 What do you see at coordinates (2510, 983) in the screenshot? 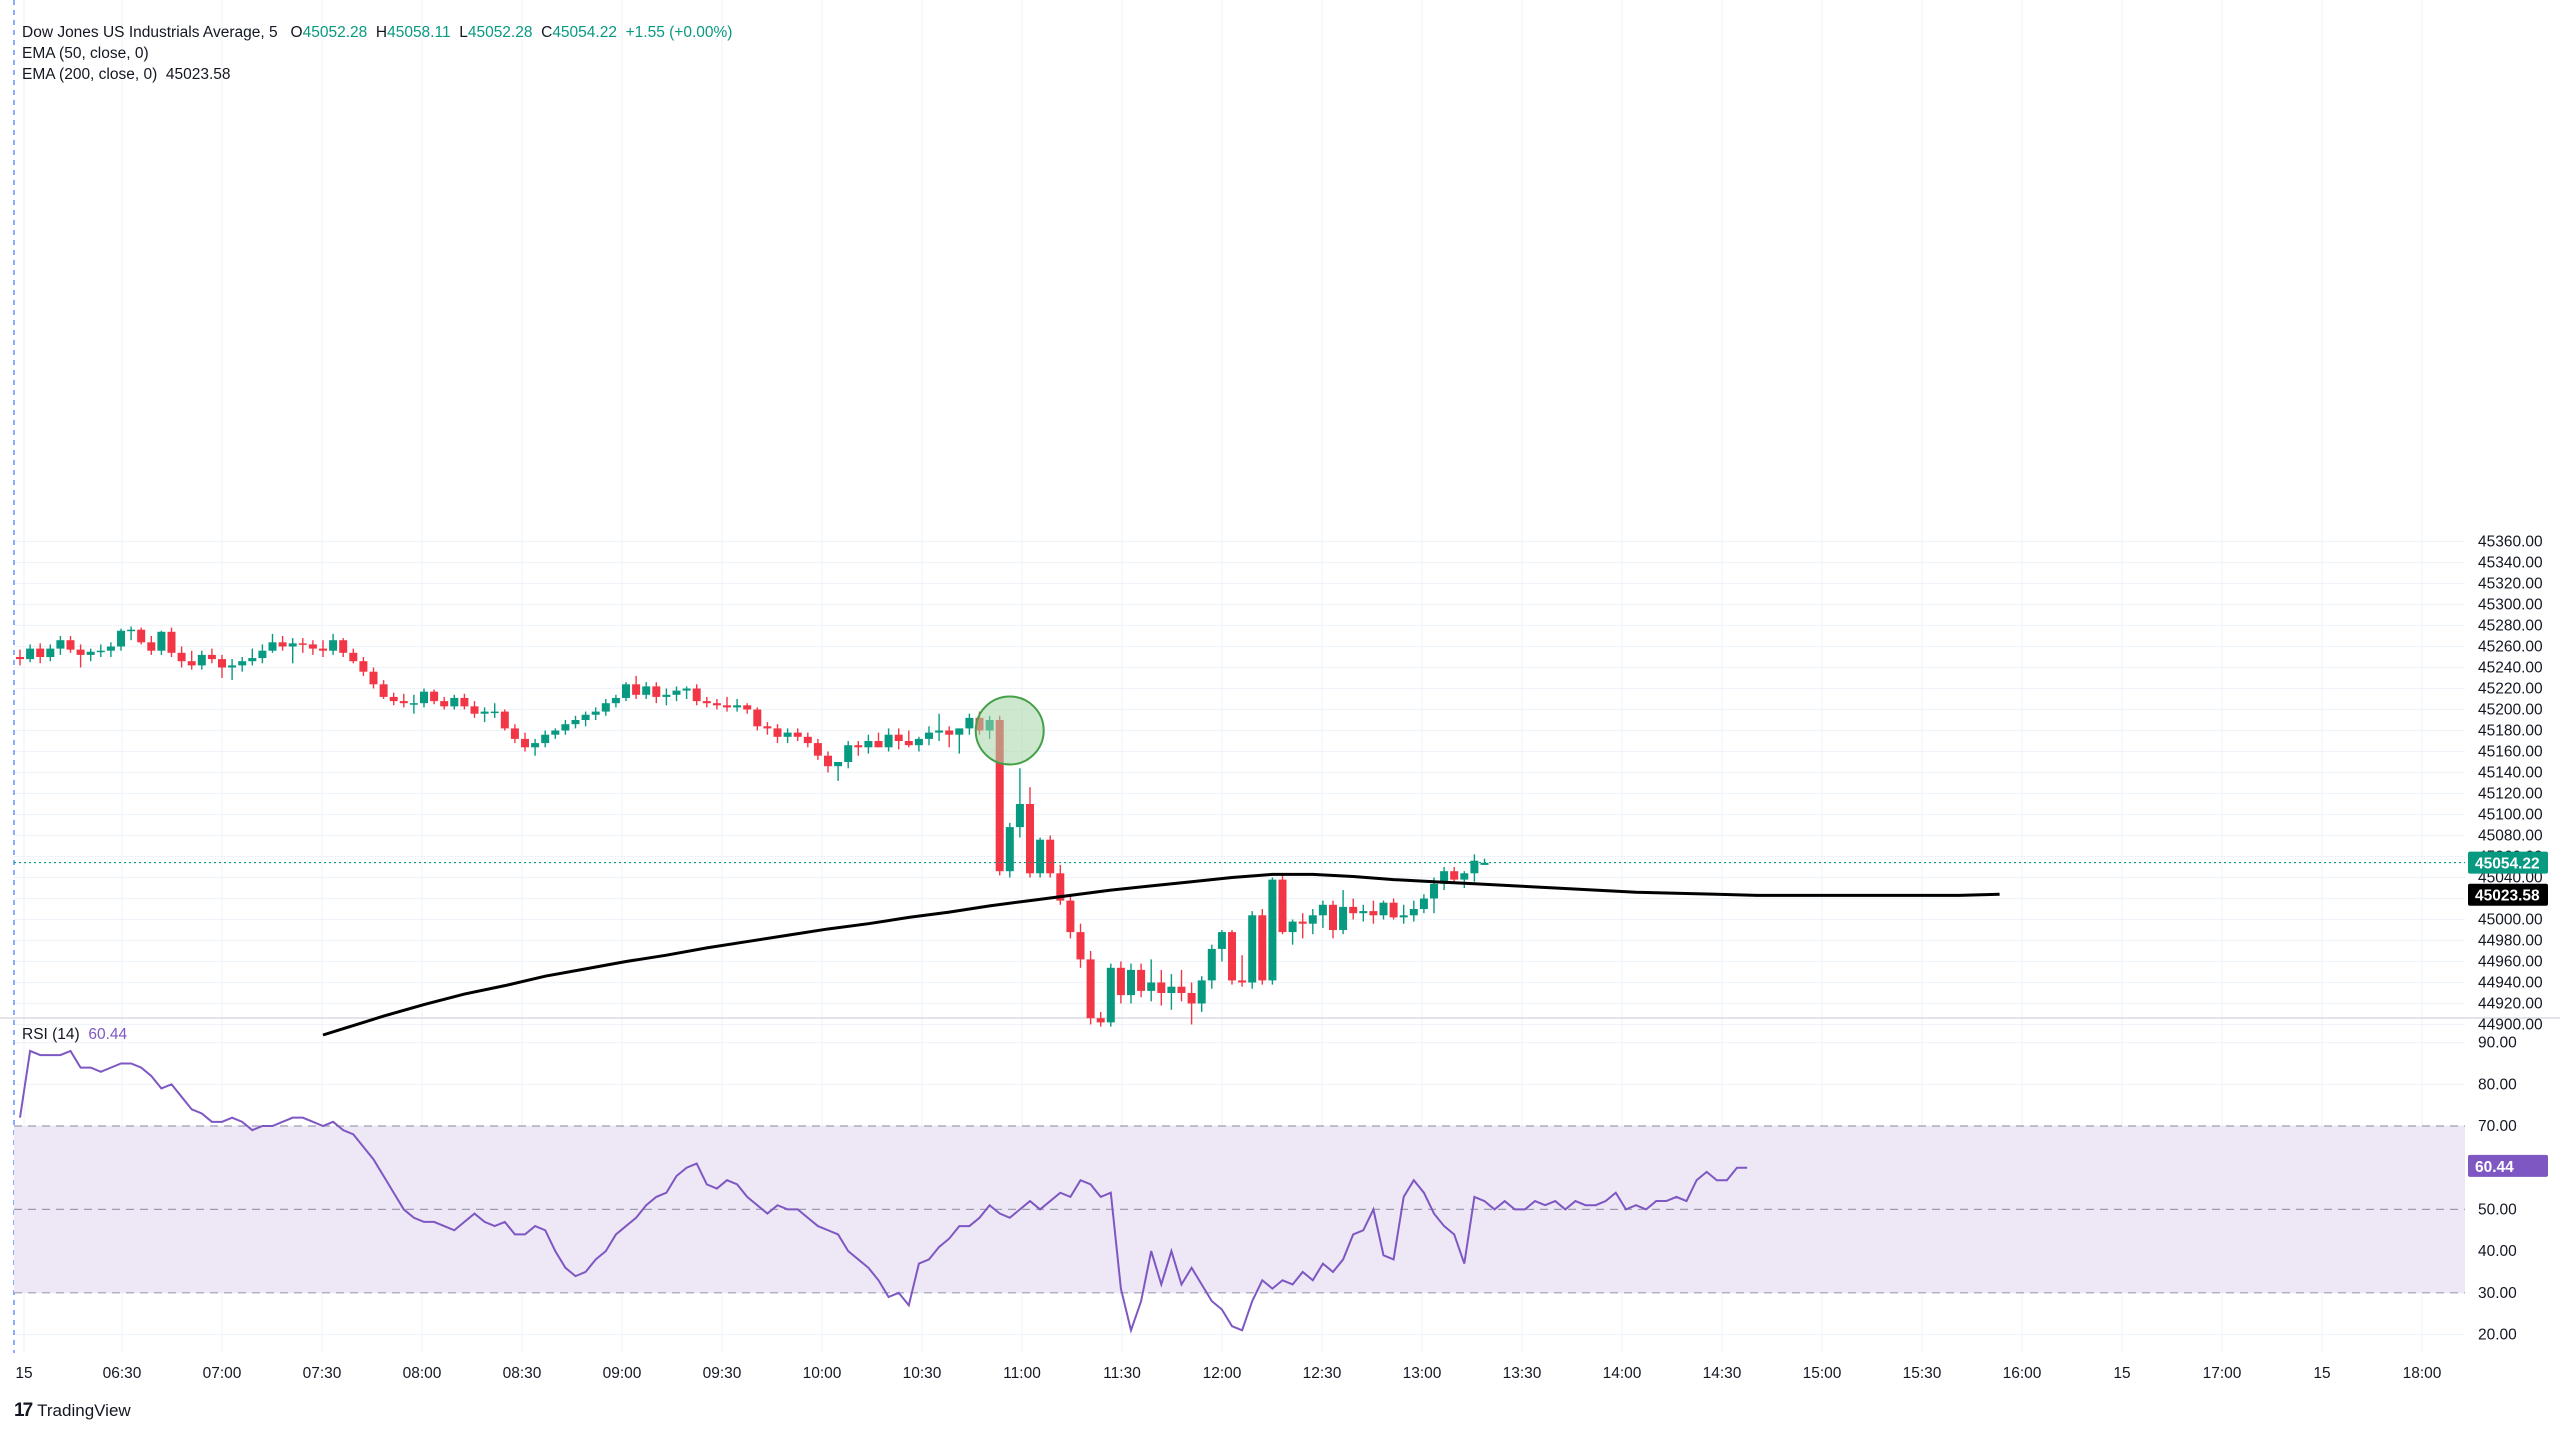
I see `y-tick-label: 44940.00` at bounding box center [2510, 983].